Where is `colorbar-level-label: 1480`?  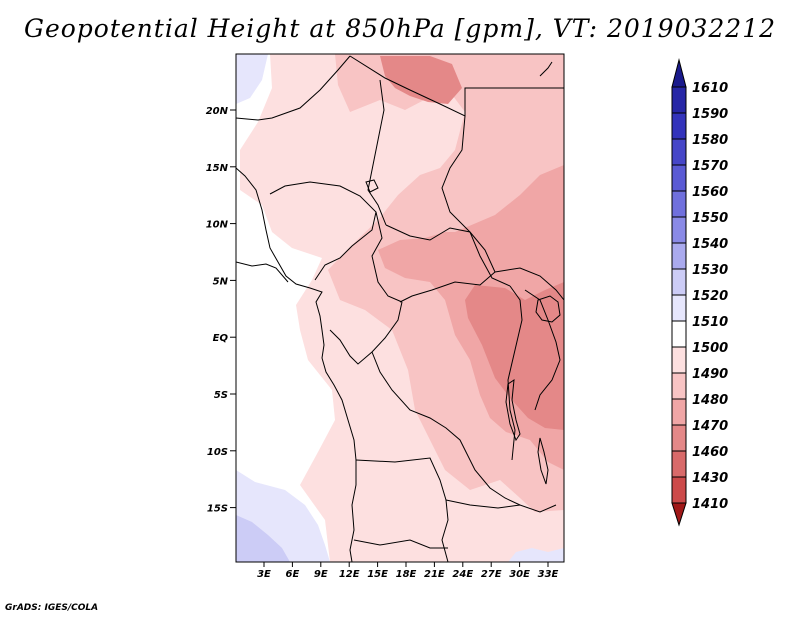 colorbar-level-label: 1480 is located at coordinates (710, 400).